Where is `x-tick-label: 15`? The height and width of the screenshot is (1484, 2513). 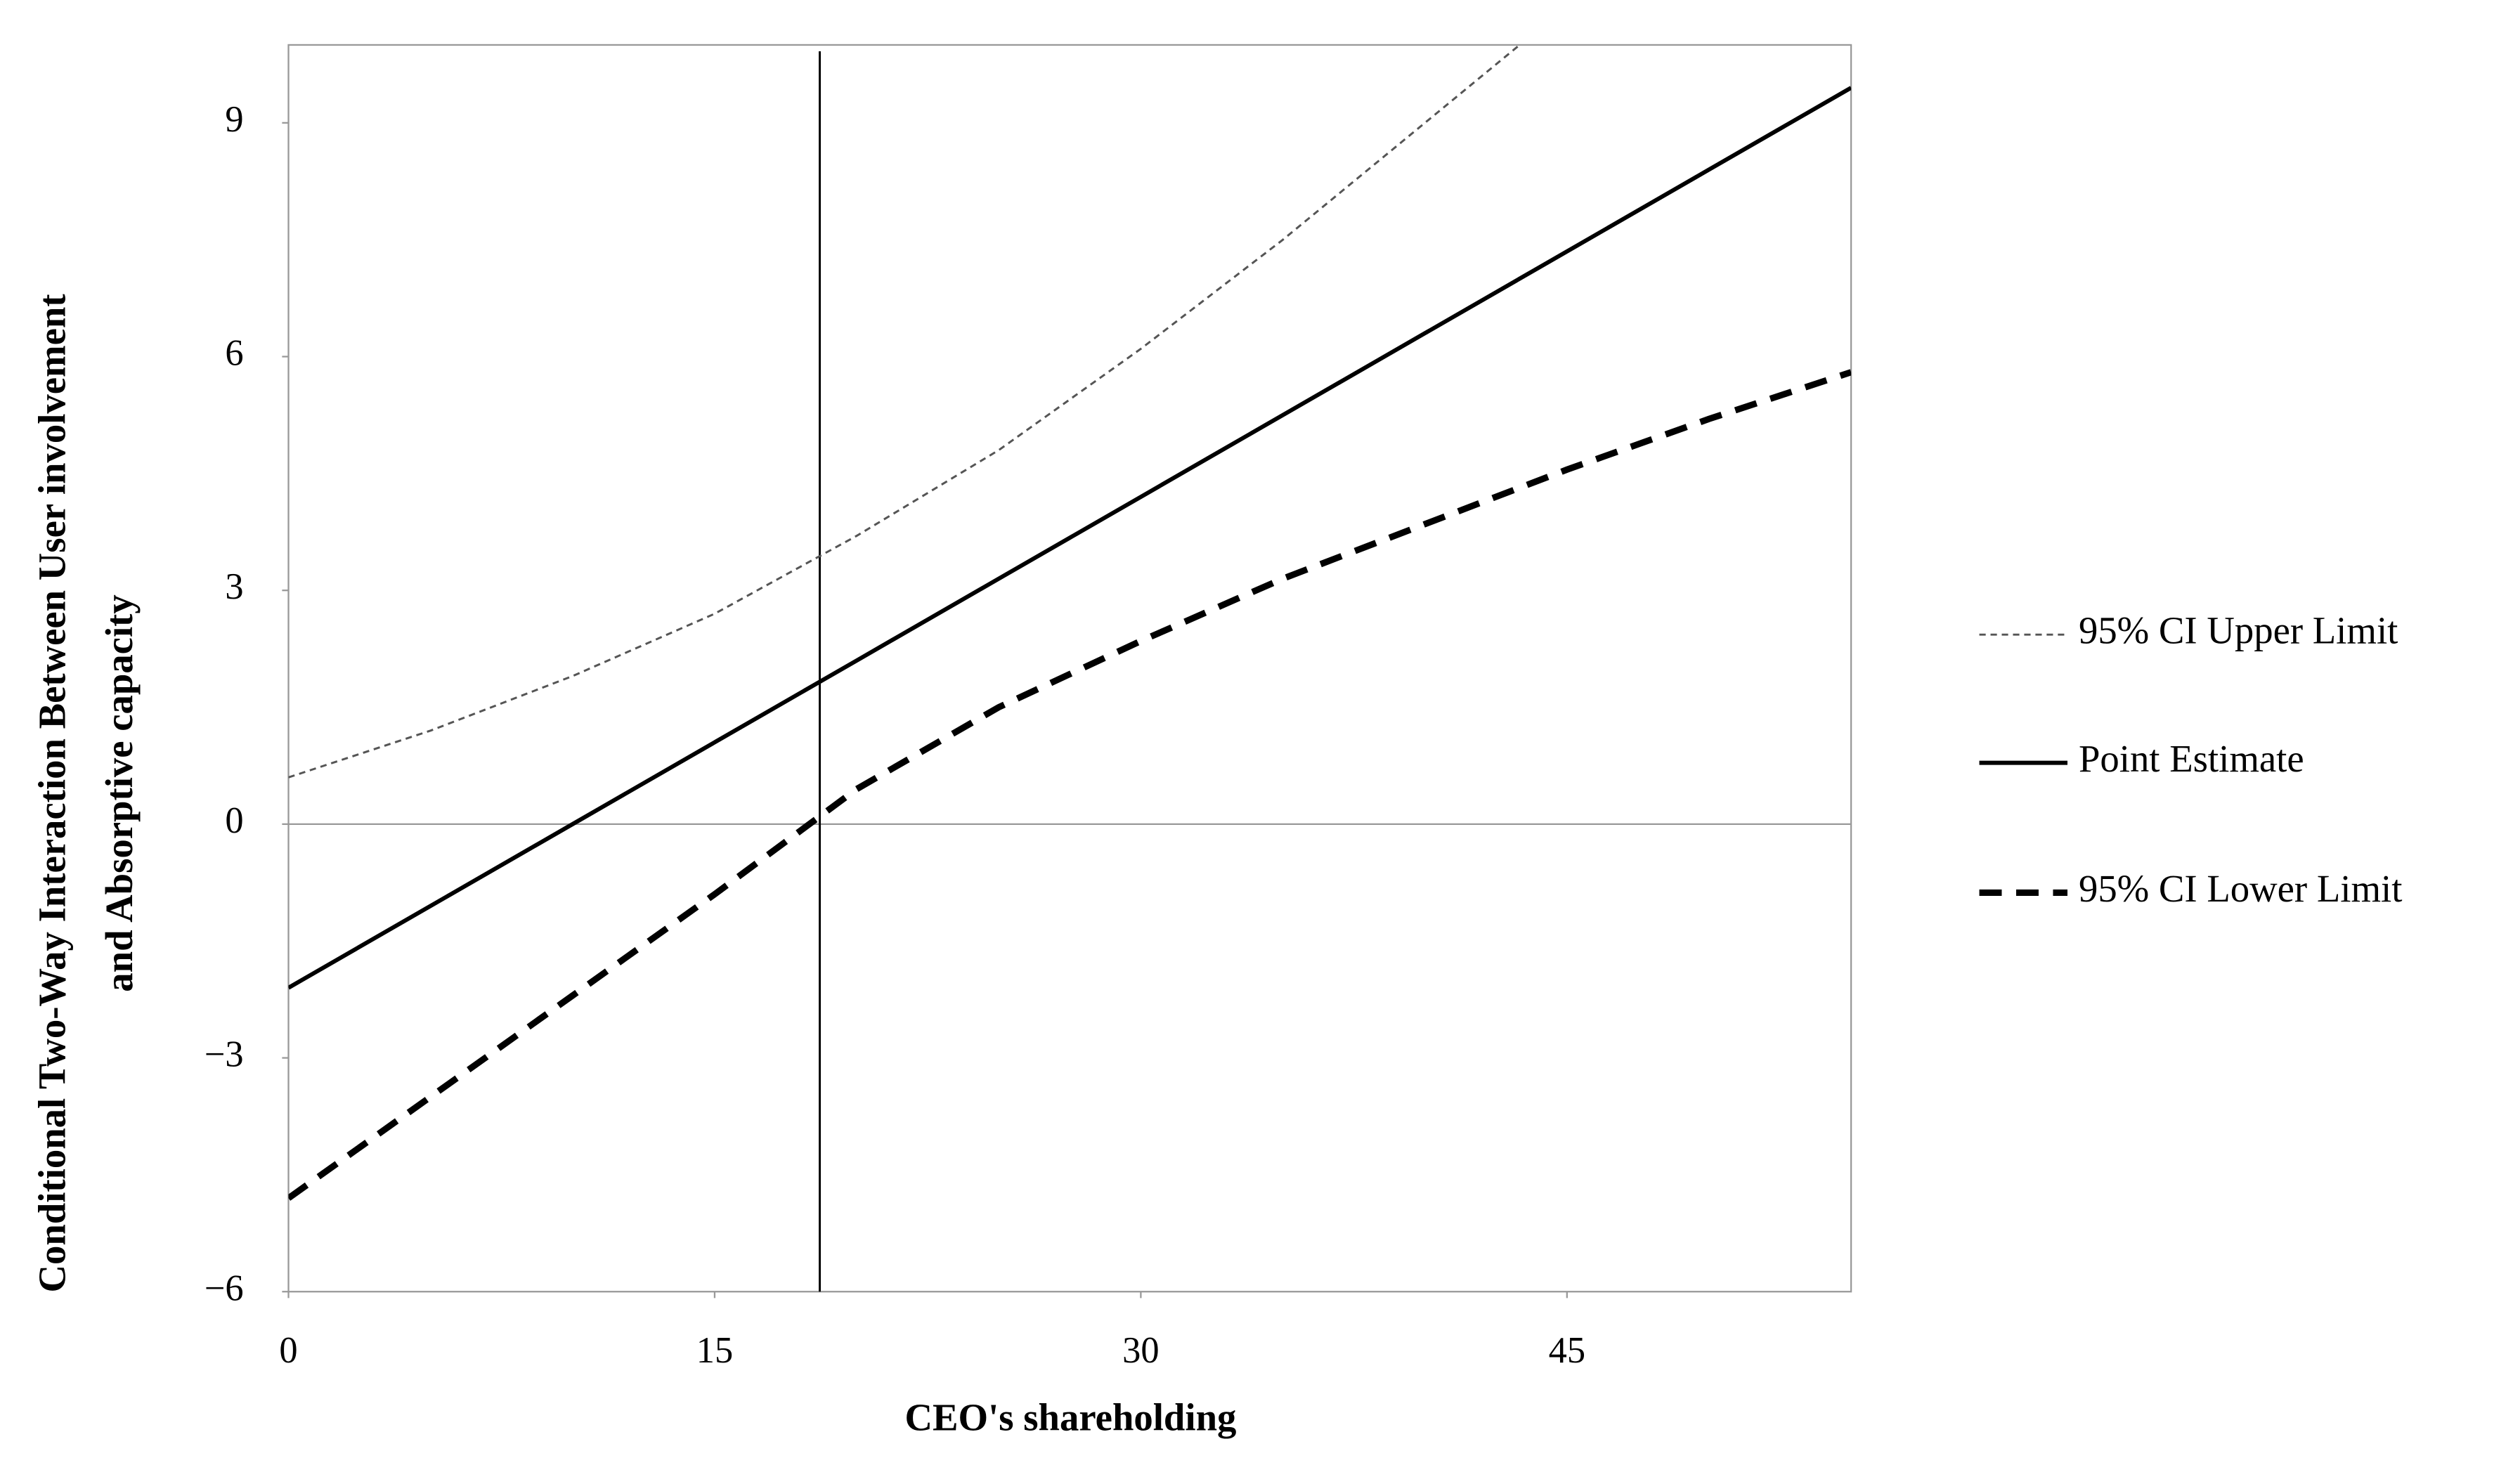
x-tick-label: 15 is located at coordinates (714, 1350).